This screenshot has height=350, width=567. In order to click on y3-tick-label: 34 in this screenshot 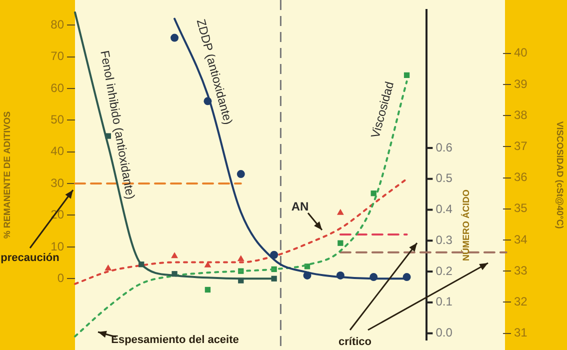, I will do `click(521, 239)`.